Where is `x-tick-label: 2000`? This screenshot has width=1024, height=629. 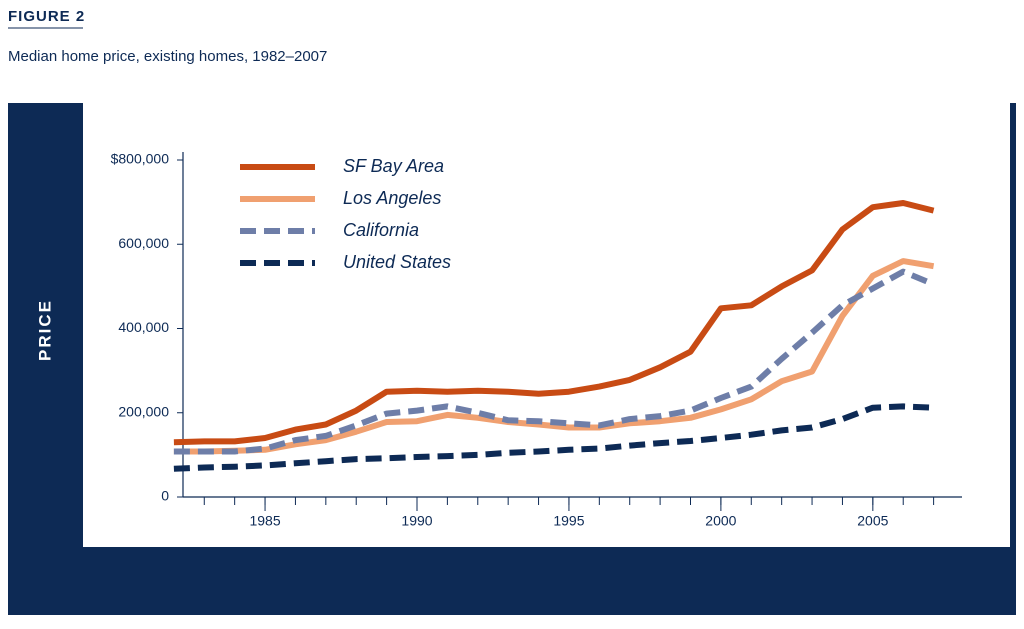
x-tick-label: 2000 is located at coordinates (720, 521).